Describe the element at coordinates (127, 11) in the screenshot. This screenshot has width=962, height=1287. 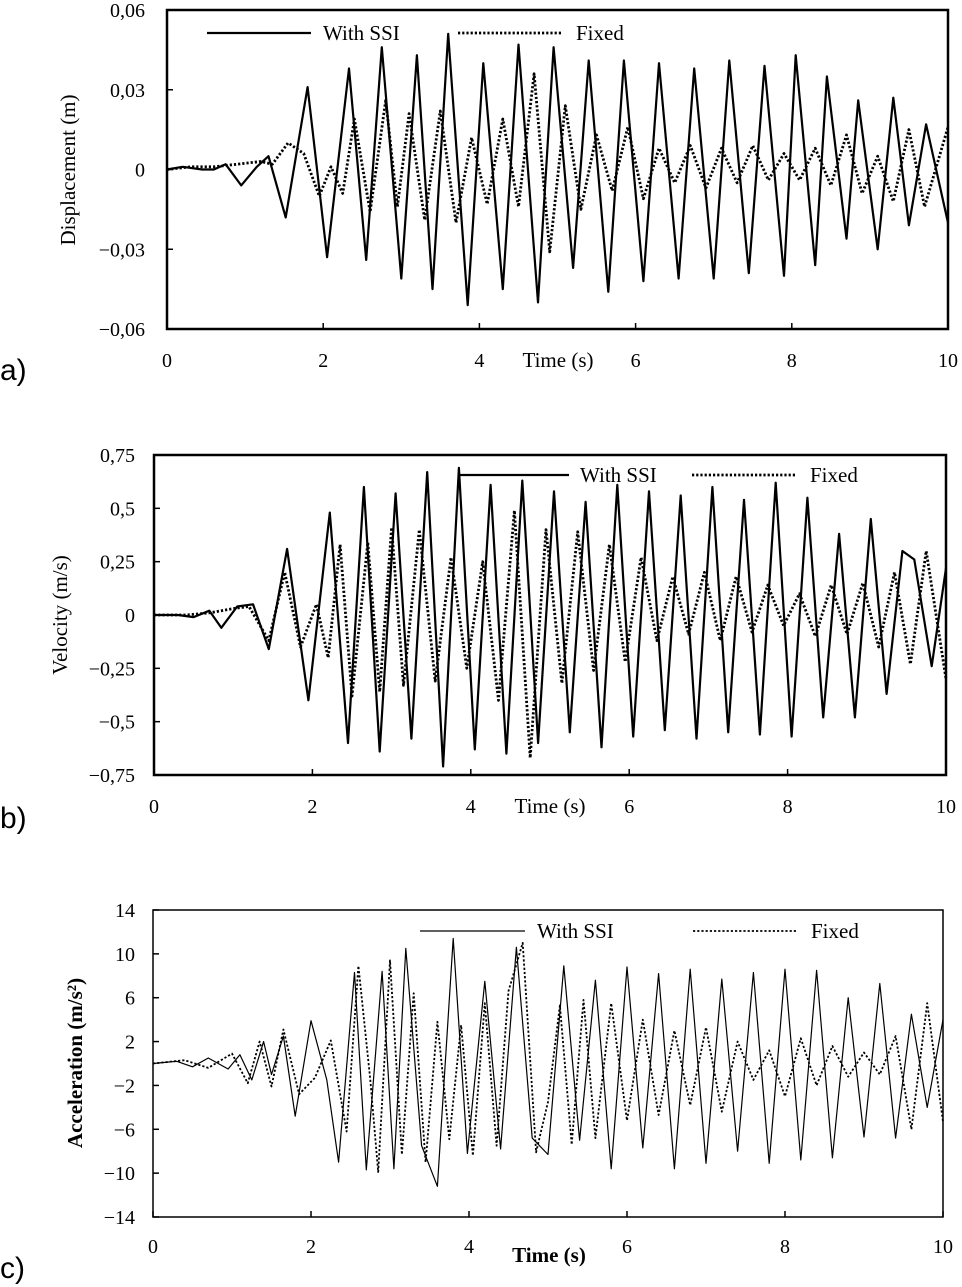
I see `y-tick-label: 0,06` at that location.